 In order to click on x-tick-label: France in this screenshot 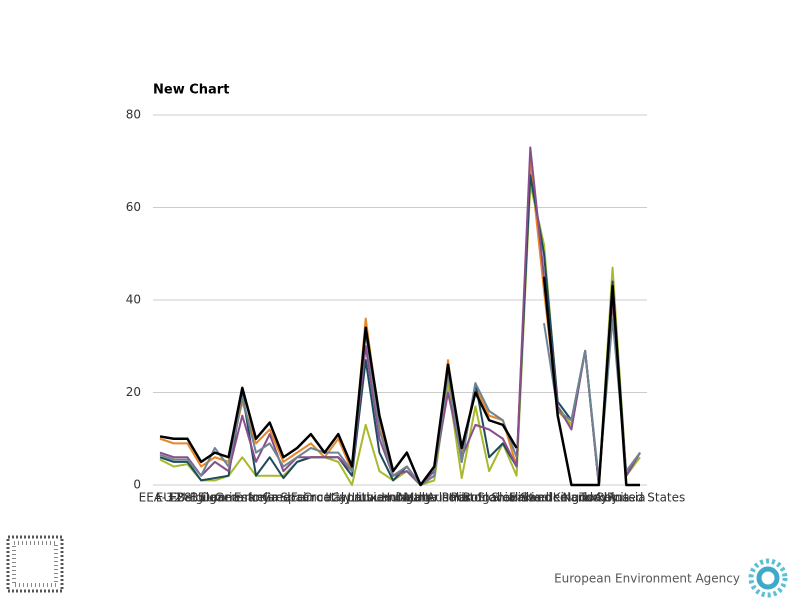, I will do `click(311, 498)`.